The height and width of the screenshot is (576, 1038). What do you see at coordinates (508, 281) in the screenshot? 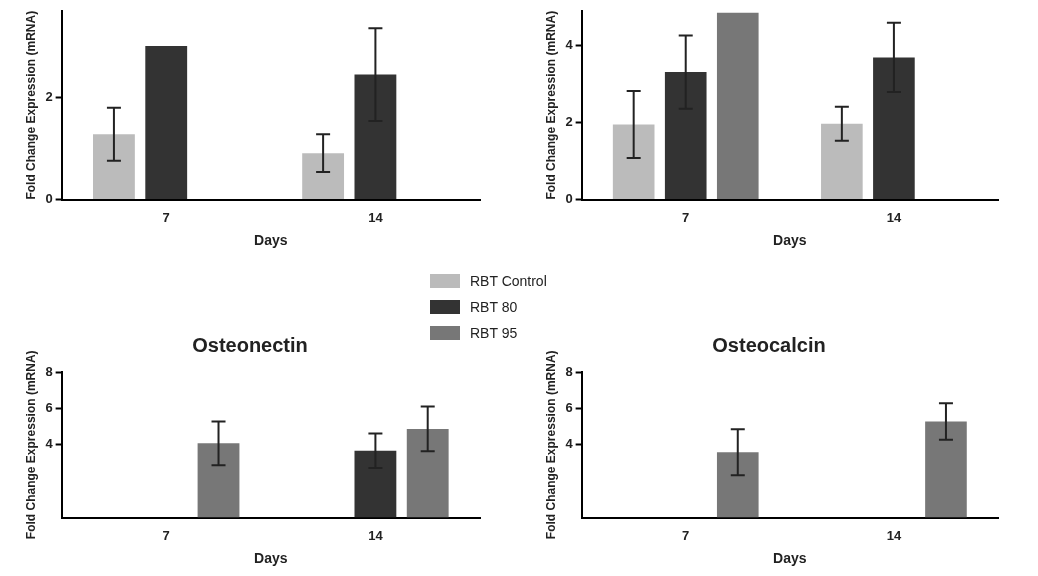
I see `legend-label: RBT Control` at bounding box center [508, 281].